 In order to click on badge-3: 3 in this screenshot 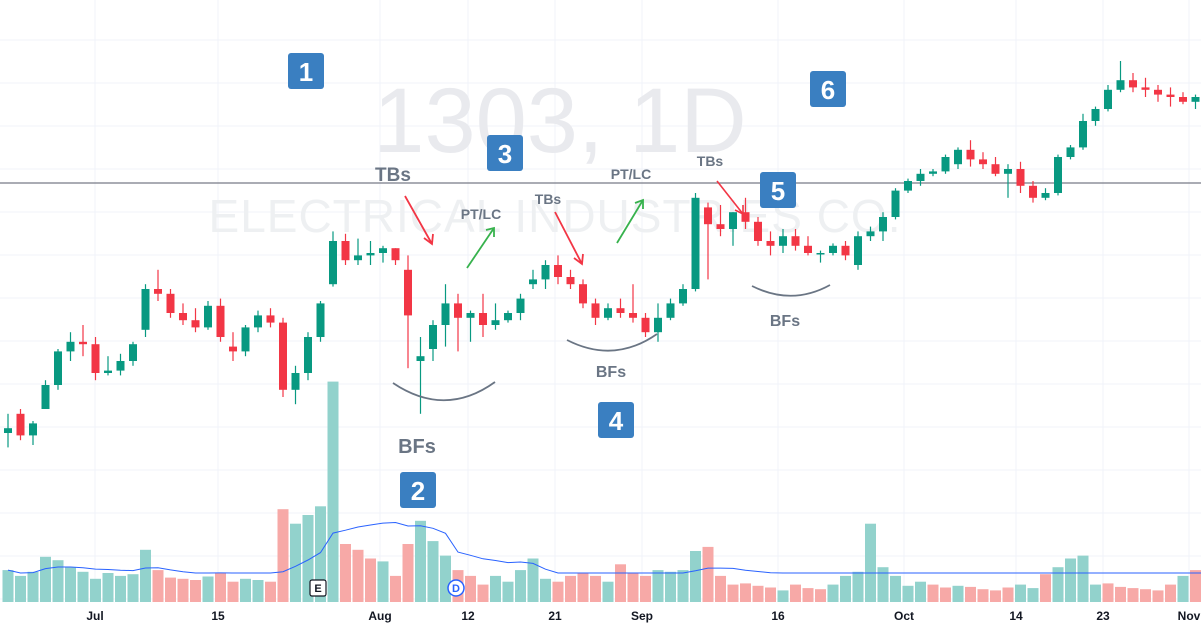, I will do `click(505, 153)`.